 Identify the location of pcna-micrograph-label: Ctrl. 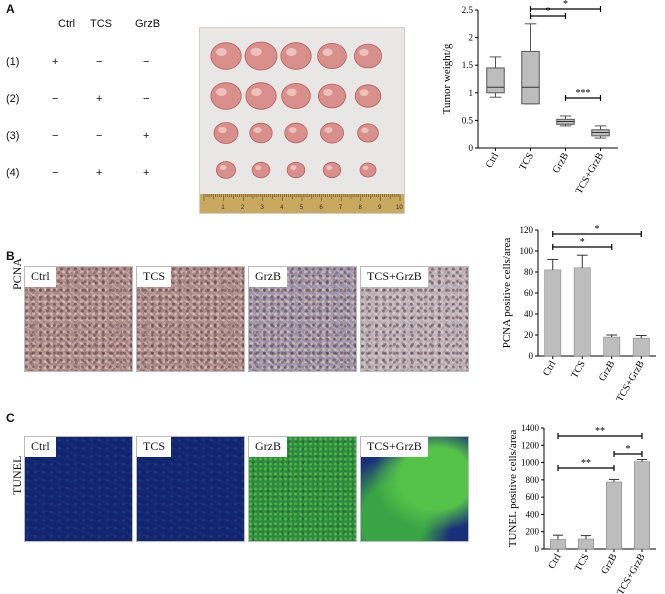
(40, 277).